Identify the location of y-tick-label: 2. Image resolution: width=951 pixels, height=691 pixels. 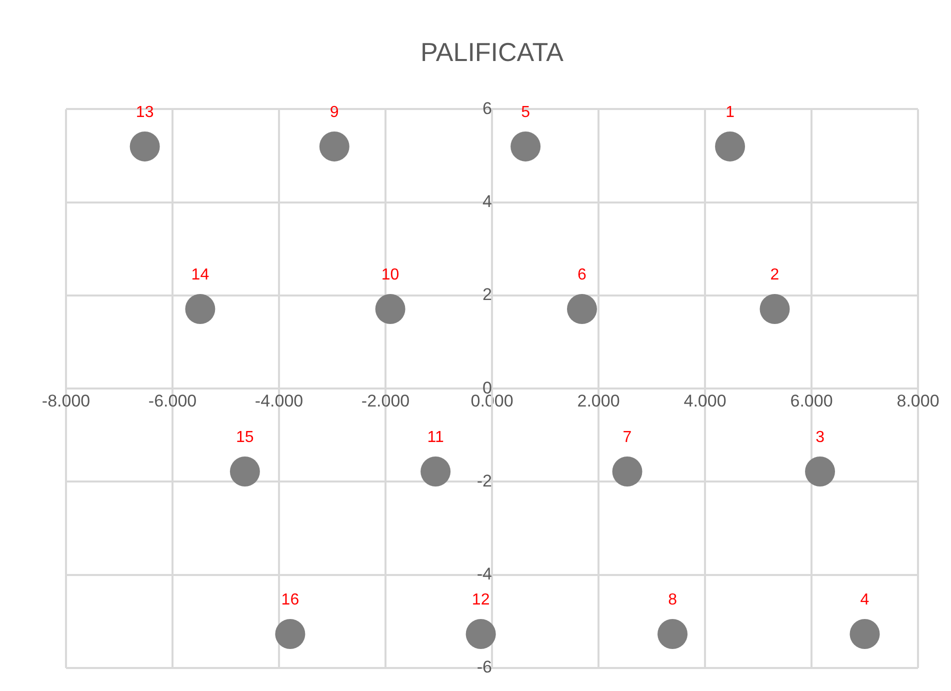
(487, 294).